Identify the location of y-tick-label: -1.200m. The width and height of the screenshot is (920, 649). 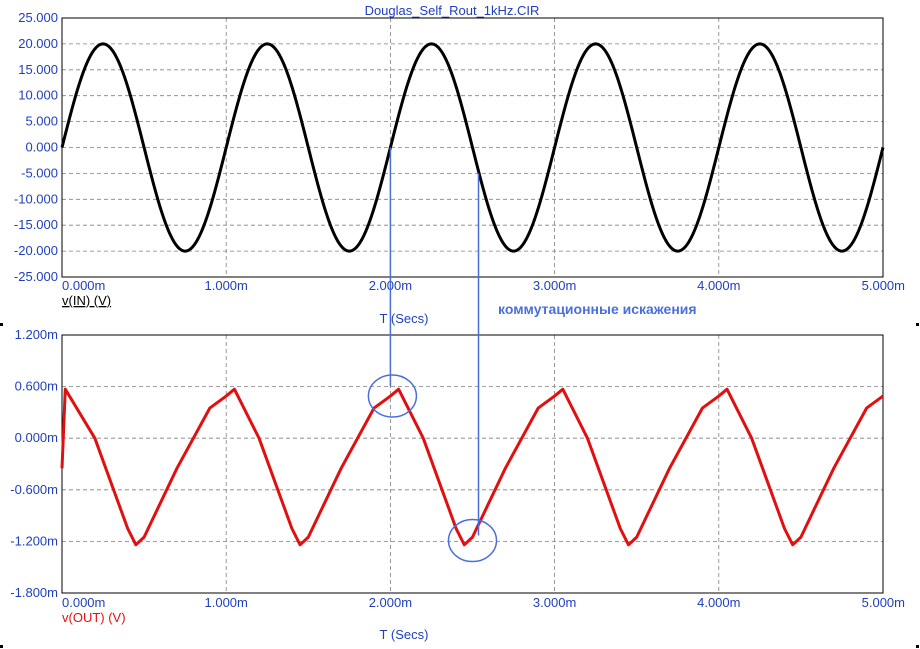
(34, 540).